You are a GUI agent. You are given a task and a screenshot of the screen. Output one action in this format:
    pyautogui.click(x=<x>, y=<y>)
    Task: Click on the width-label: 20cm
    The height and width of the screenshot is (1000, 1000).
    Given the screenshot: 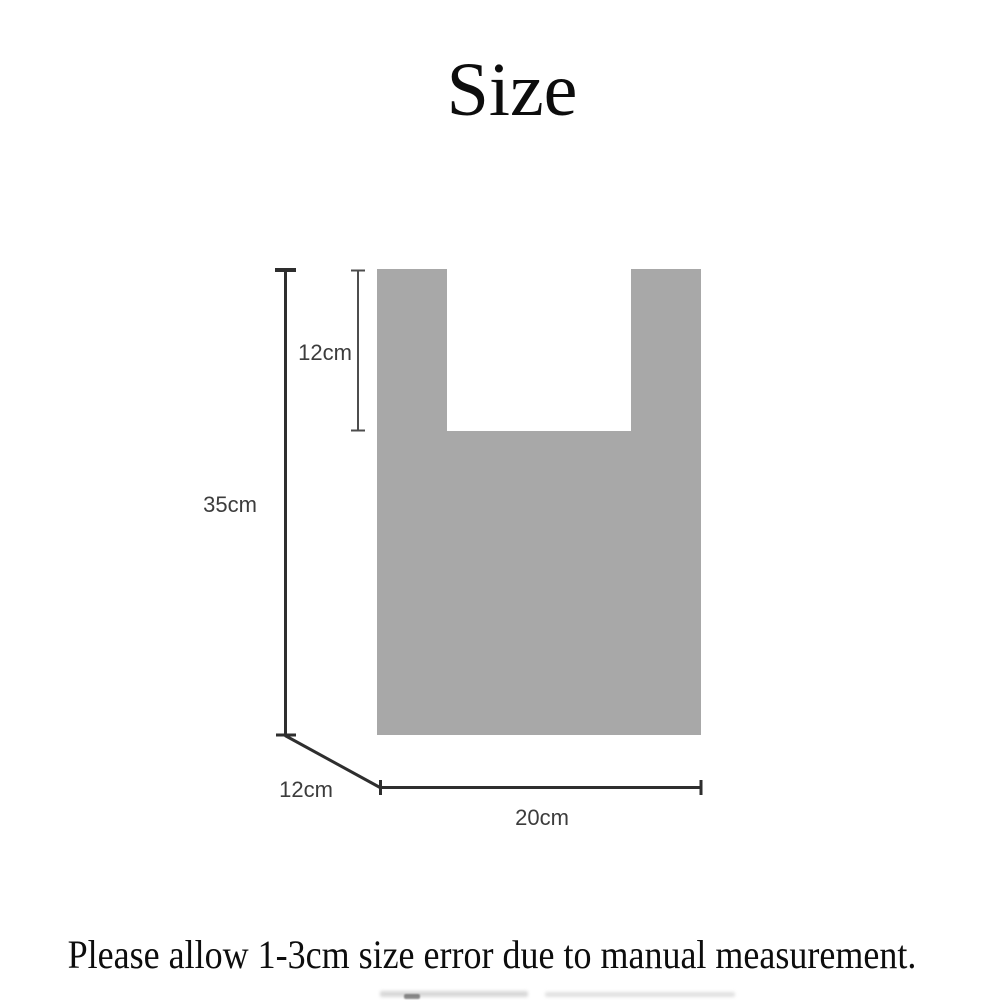 What is the action you would take?
    pyautogui.click(x=542, y=817)
    